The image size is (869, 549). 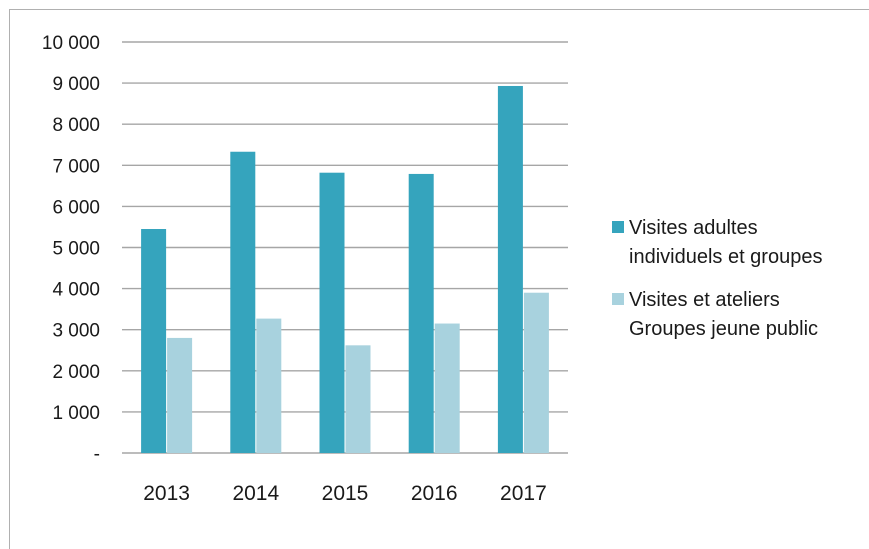 I want to click on legend-label: Visites et ateliers, so click(x=704, y=300).